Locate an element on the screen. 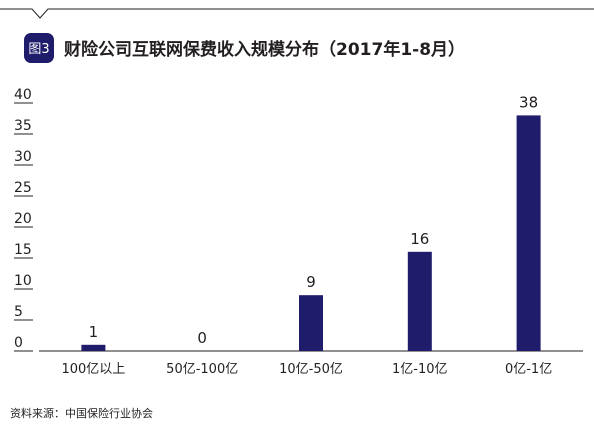 The image size is (594, 429). y-tick-label: 5 is located at coordinates (18, 312).